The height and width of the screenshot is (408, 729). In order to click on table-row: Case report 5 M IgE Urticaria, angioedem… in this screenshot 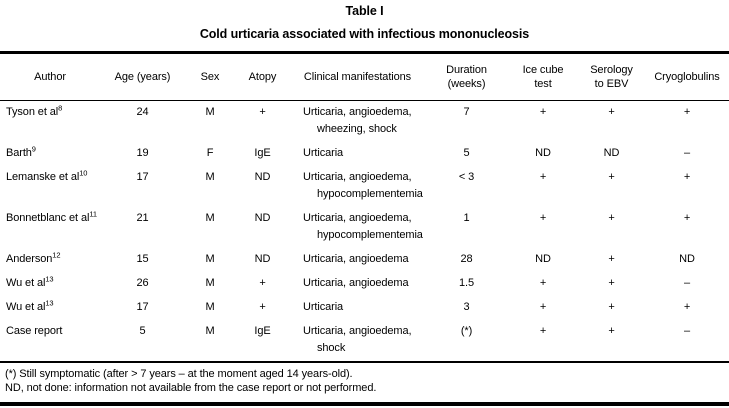, I will do `click(364, 341)`.